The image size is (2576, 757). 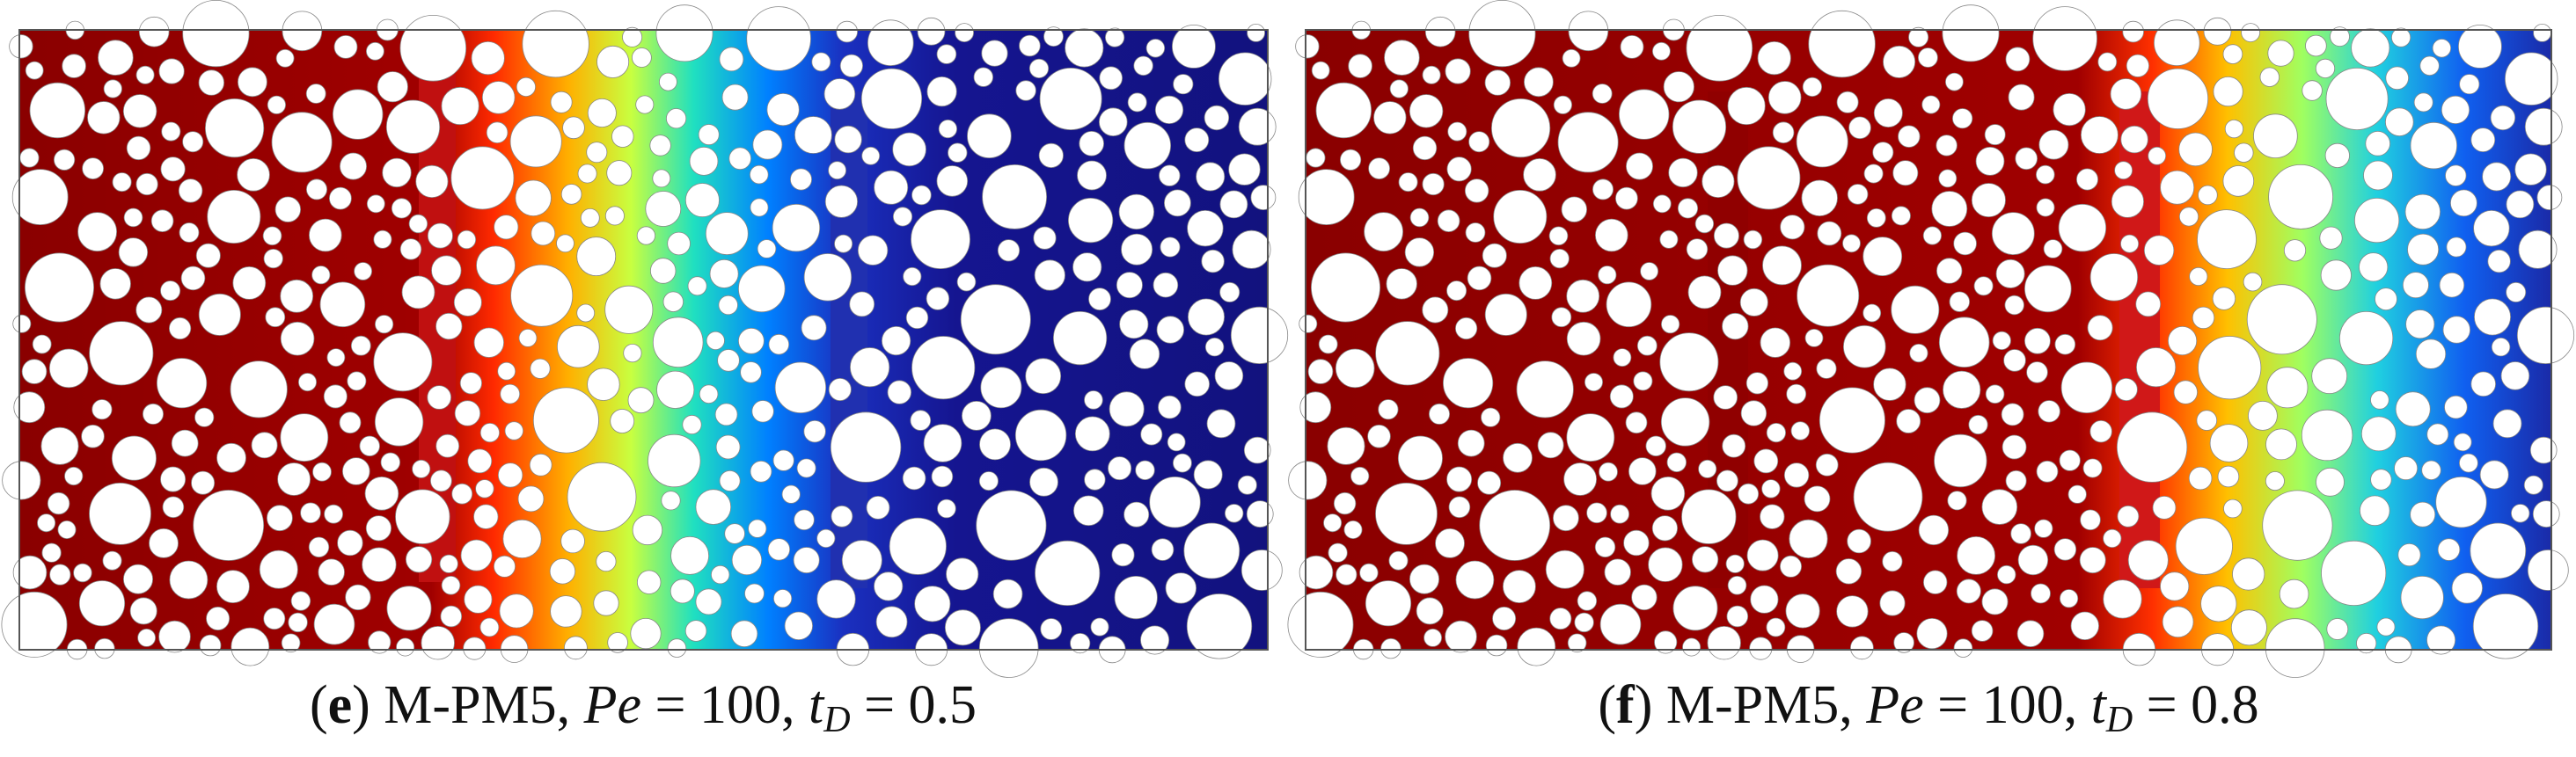 What do you see at coordinates (340, 705) in the screenshot?
I see `panel-label: e` at bounding box center [340, 705].